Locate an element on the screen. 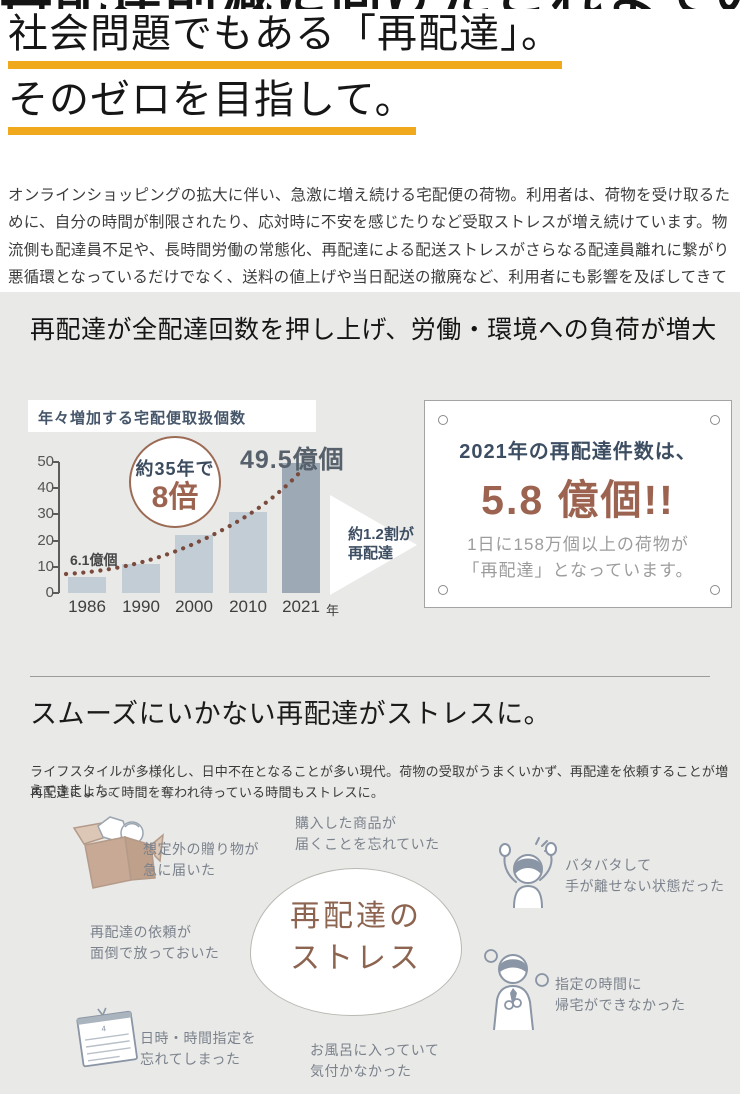  y-tick-label: 50 is located at coordinates (45, 461).